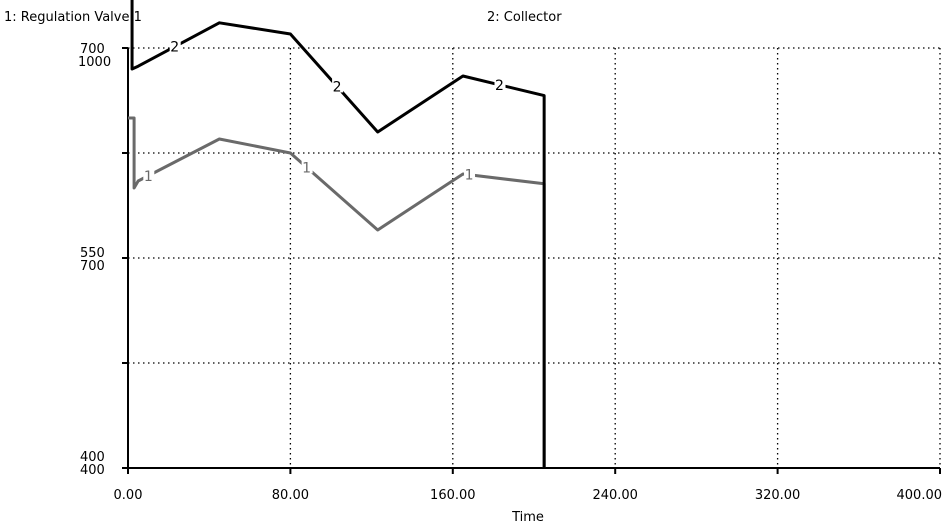  What do you see at coordinates (92, 253) in the screenshot?
I see `y-axis-1-mid-label: 550` at bounding box center [92, 253].